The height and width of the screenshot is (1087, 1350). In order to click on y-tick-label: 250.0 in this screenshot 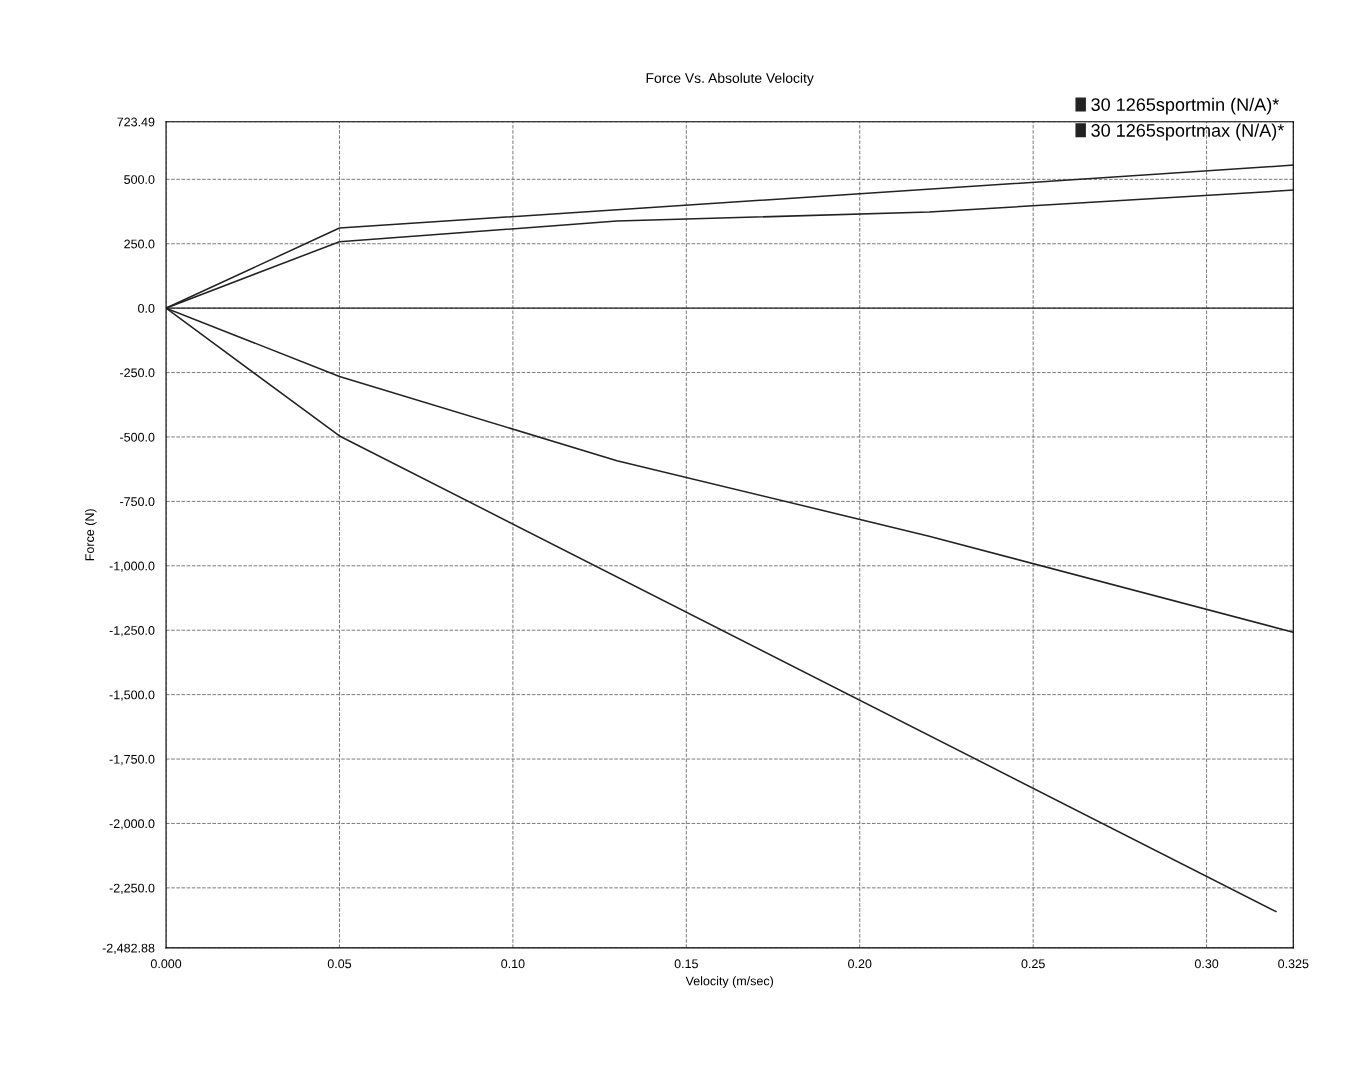, I will do `click(139, 244)`.